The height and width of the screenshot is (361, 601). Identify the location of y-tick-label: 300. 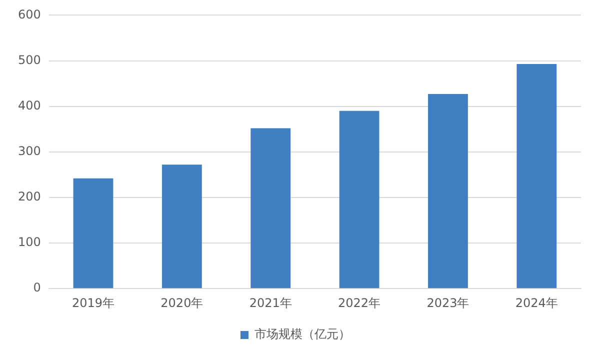
(29, 151).